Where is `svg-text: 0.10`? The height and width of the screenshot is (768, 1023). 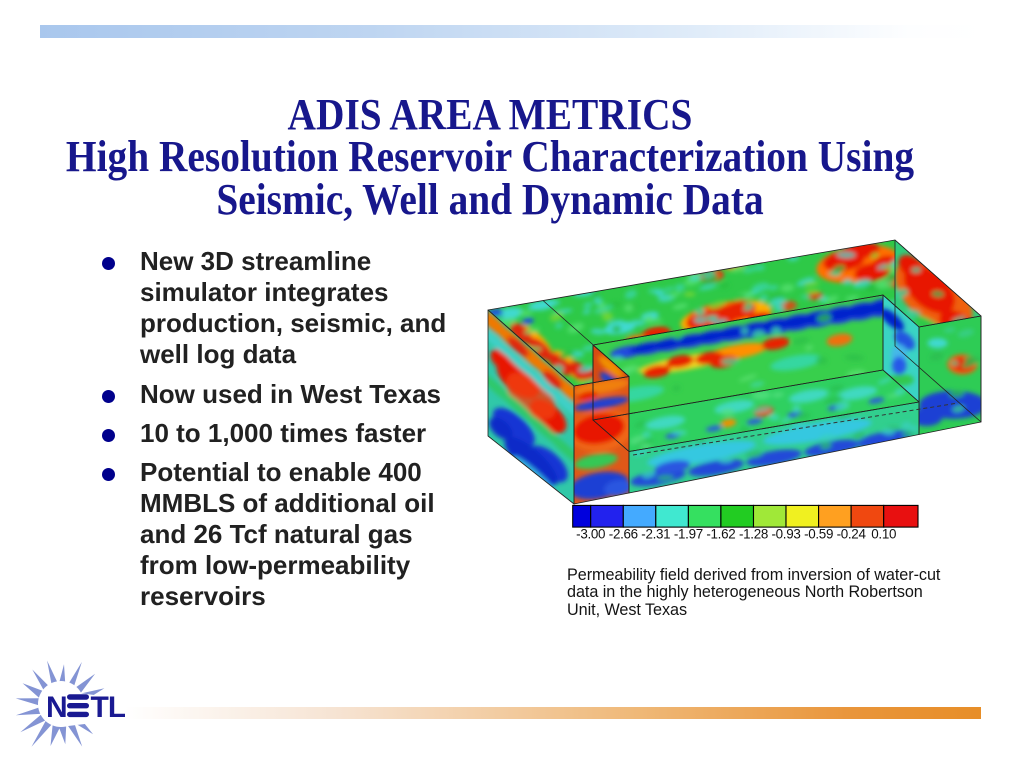 svg-text: 0.10 is located at coordinates (883, 534).